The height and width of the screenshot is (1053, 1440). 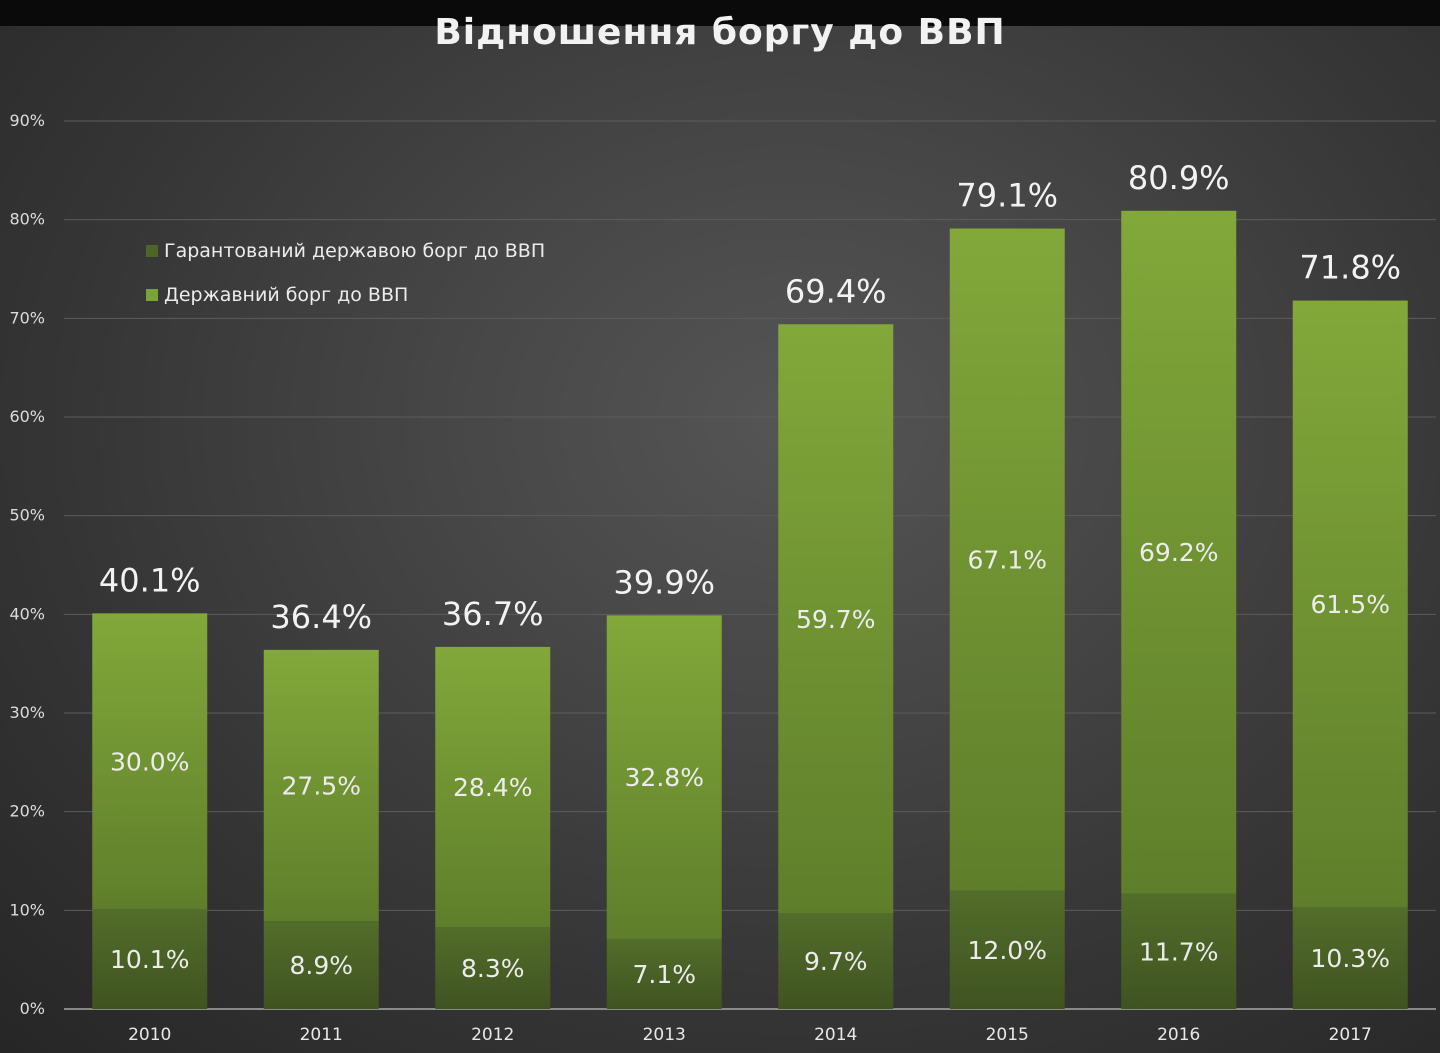 What do you see at coordinates (321, 1035) in the screenshot?
I see `x-tick-label: 2011` at bounding box center [321, 1035].